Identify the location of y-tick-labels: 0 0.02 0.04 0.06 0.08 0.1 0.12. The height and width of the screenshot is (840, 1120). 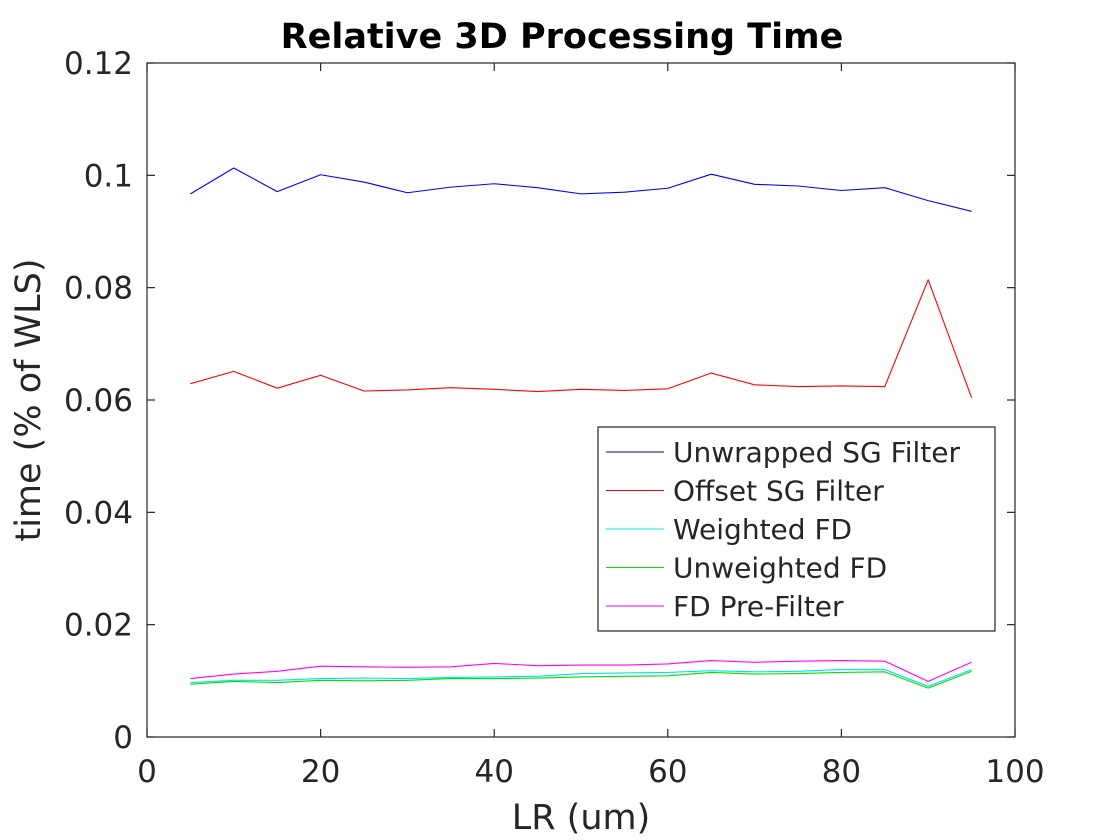
(98, 401).